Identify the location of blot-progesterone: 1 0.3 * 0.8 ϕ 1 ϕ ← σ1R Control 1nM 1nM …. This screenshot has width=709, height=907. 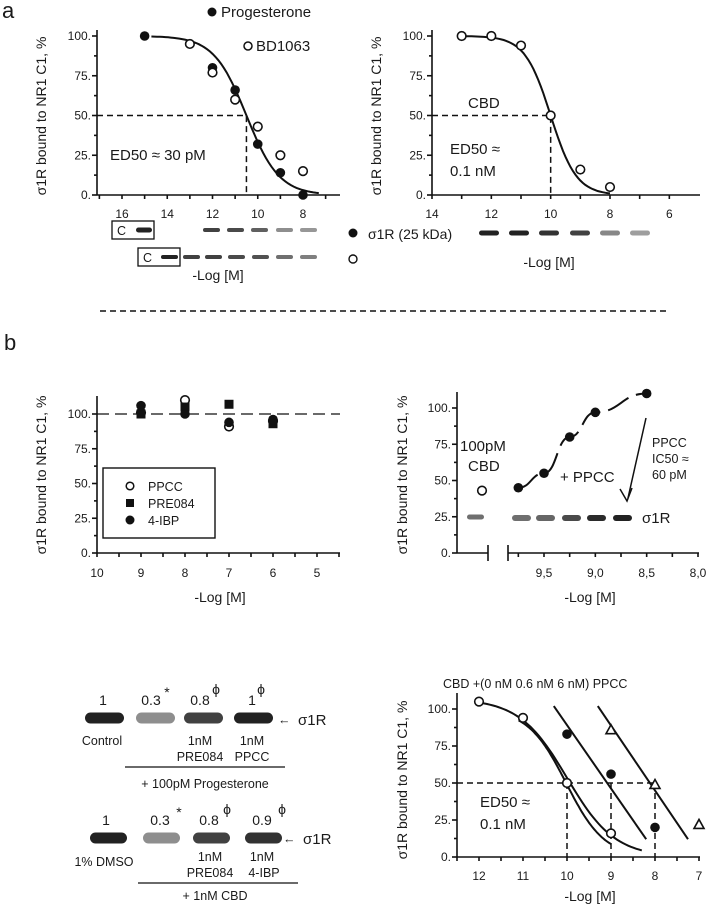
(204, 736).